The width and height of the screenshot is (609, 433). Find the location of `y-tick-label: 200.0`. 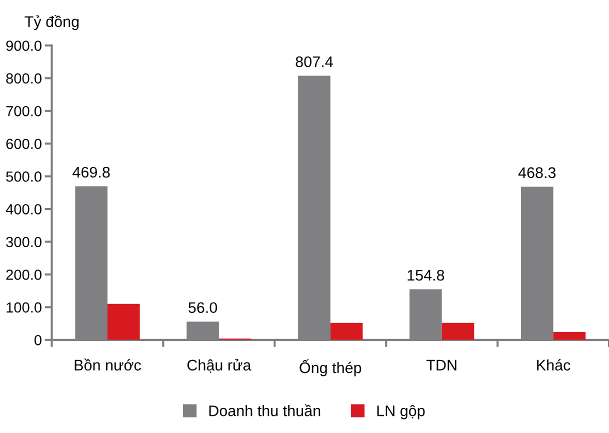

y-tick-label: 200.0 is located at coordinates (24, 275).